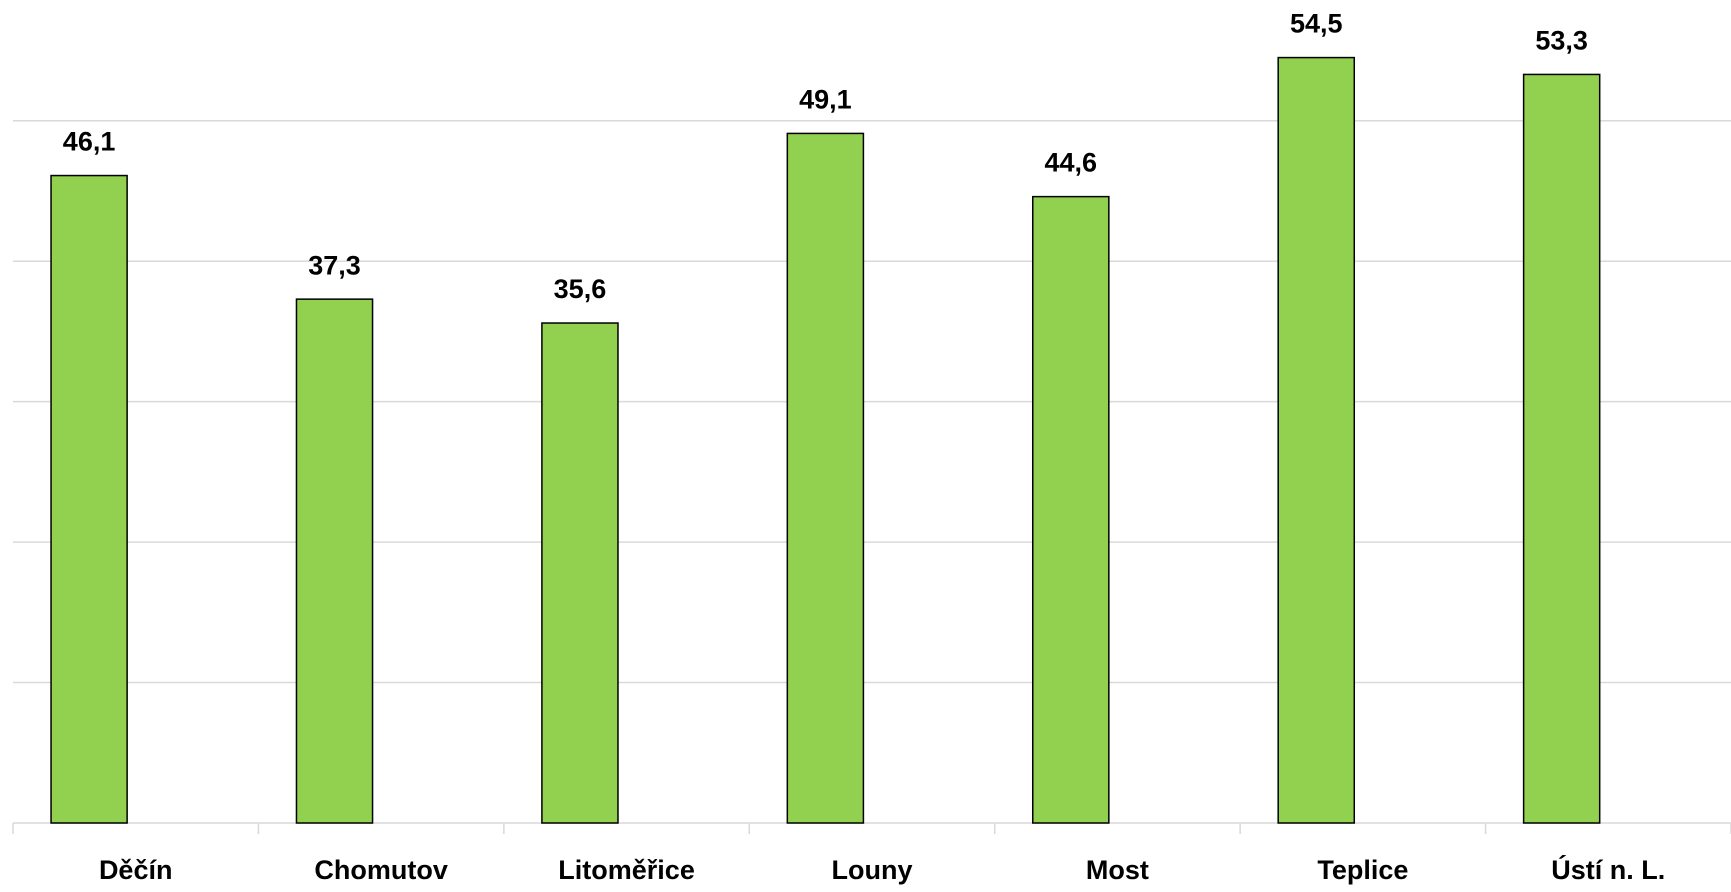 Image resolution: width=1731 pixels, height=892 pixels. I want to click on x-tick-label: Děčín, so click(136, 870).